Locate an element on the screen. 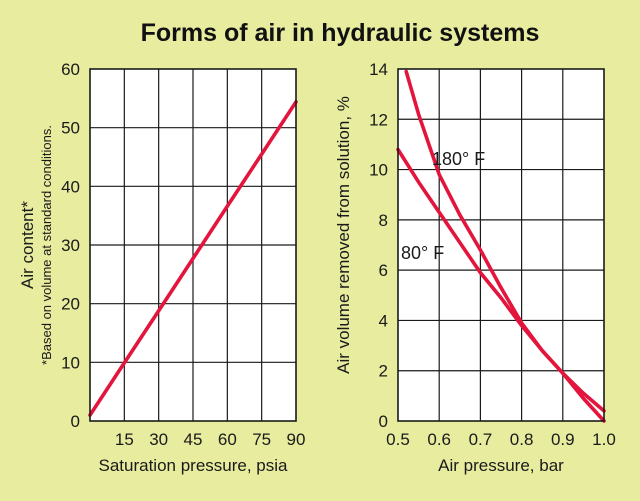 The width and height of the screenshot is (640, 501). y-tick-label: 6 is located at coordinates (383, 270).